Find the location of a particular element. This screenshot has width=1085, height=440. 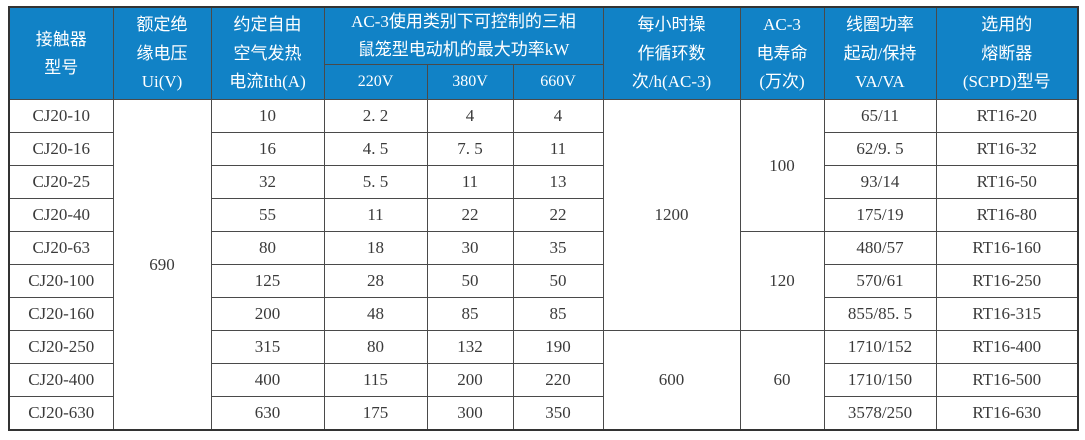

cell-p660: 350 is located at coordinates (558, 413).